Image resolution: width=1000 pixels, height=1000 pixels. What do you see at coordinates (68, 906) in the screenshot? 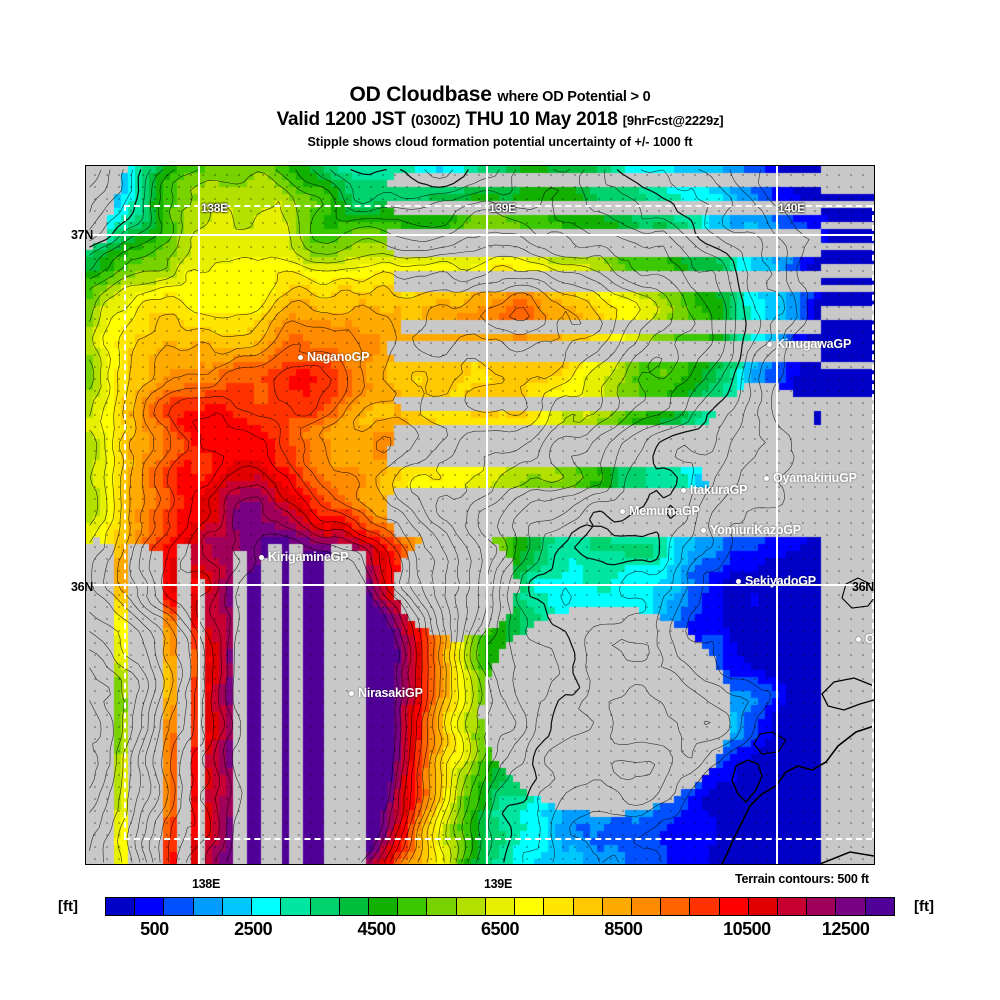
I see `colorbar-unit-left: [ft]` at bounding box center [68, 906].